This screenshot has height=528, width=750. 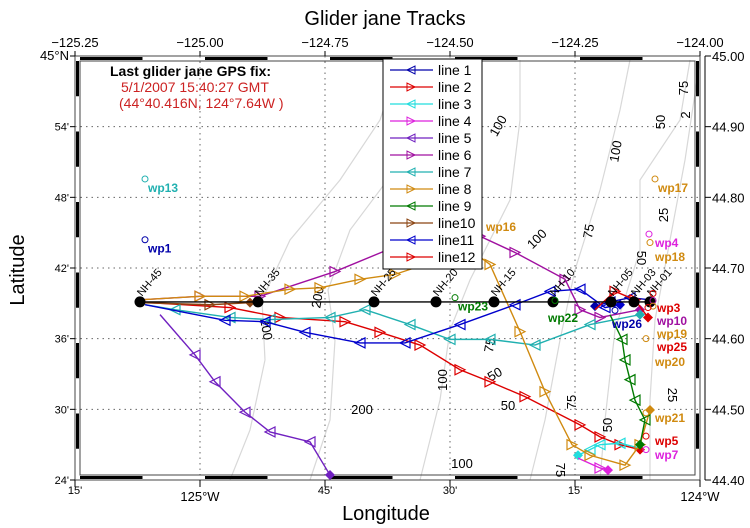 What do you see at coordinates (455, 206) in the screenshot?
I see `legend-label: line 9` at bounding box center [455, 206].